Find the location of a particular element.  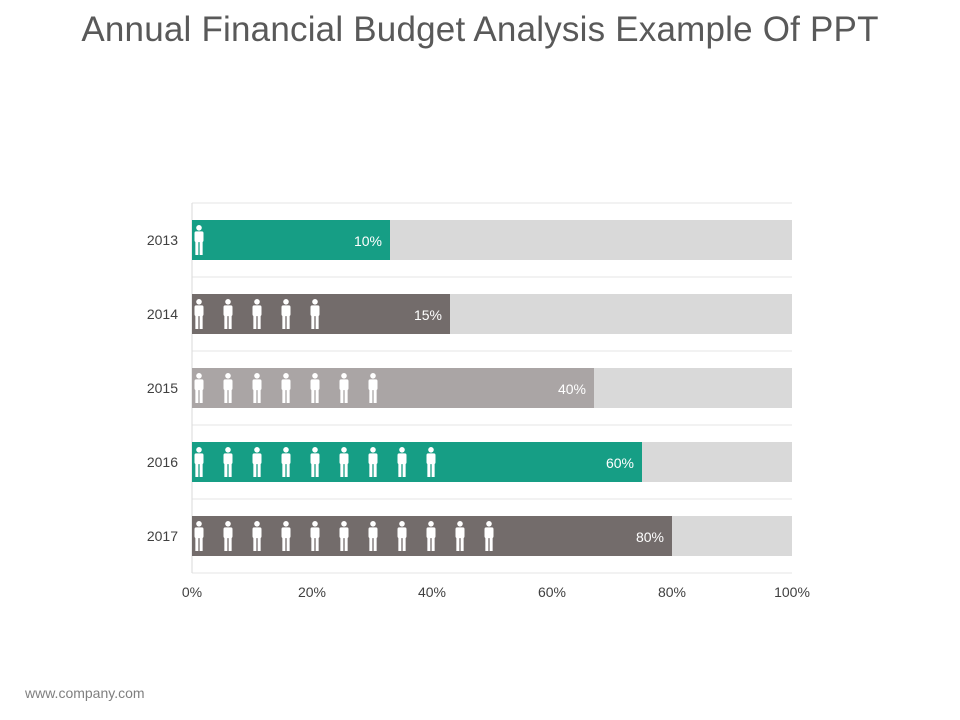

x-tick-label: 100% is located at coordinates (792, 592).